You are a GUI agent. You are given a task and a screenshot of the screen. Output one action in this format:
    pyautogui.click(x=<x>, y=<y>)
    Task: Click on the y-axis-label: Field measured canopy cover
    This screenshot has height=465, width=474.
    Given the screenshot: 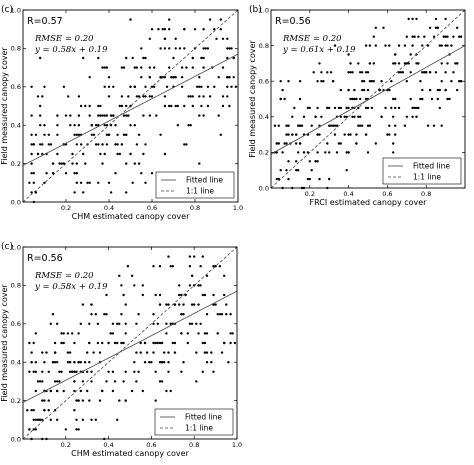 What is the action you would take?
    pyautogui.click(x=4, y=106)
    